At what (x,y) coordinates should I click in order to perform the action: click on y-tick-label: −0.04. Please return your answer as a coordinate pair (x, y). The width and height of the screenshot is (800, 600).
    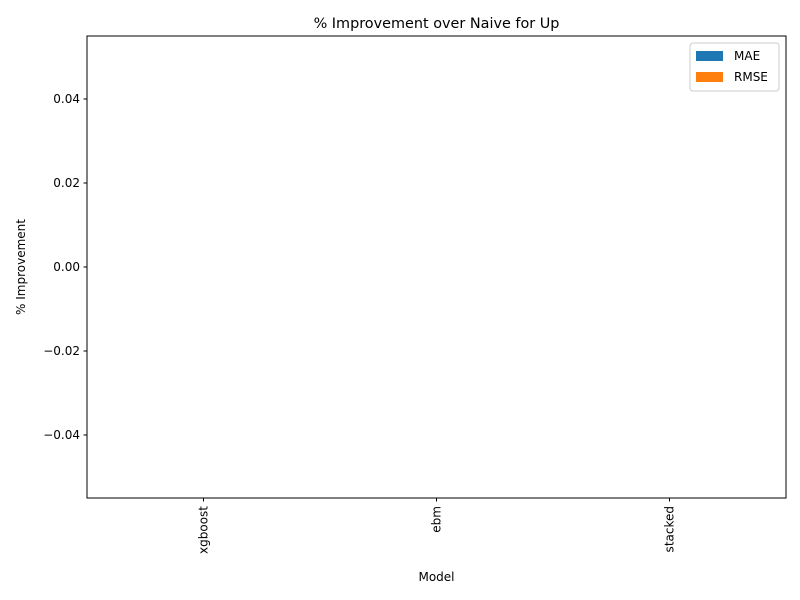
    Looking at the image, I should click on (61, 435).